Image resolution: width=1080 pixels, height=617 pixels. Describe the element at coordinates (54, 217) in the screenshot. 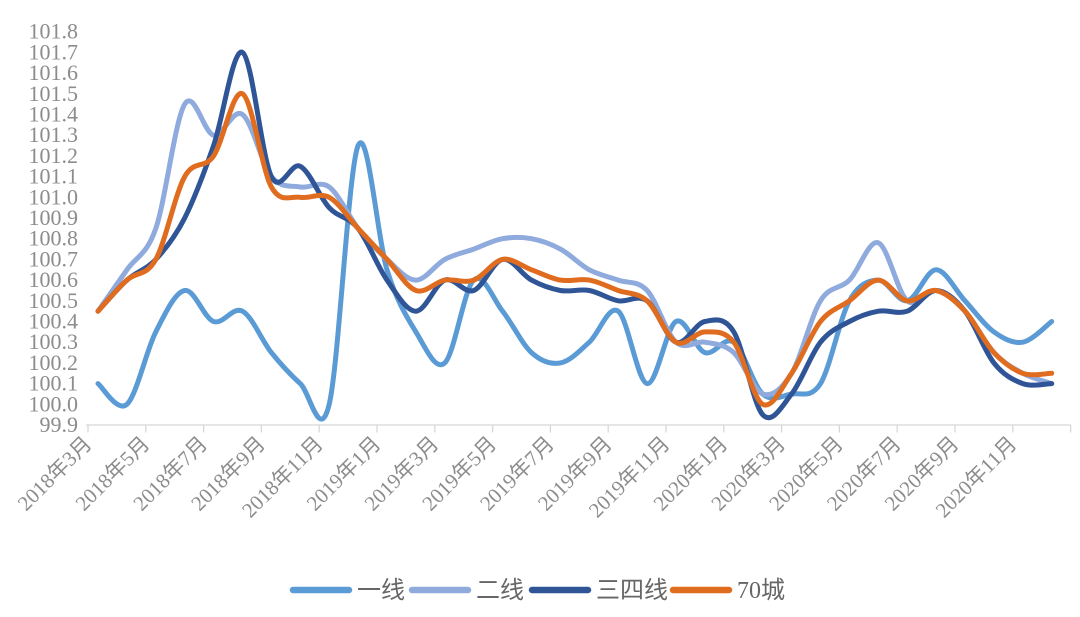

I see `y-tick-label: 100.9` at that location.